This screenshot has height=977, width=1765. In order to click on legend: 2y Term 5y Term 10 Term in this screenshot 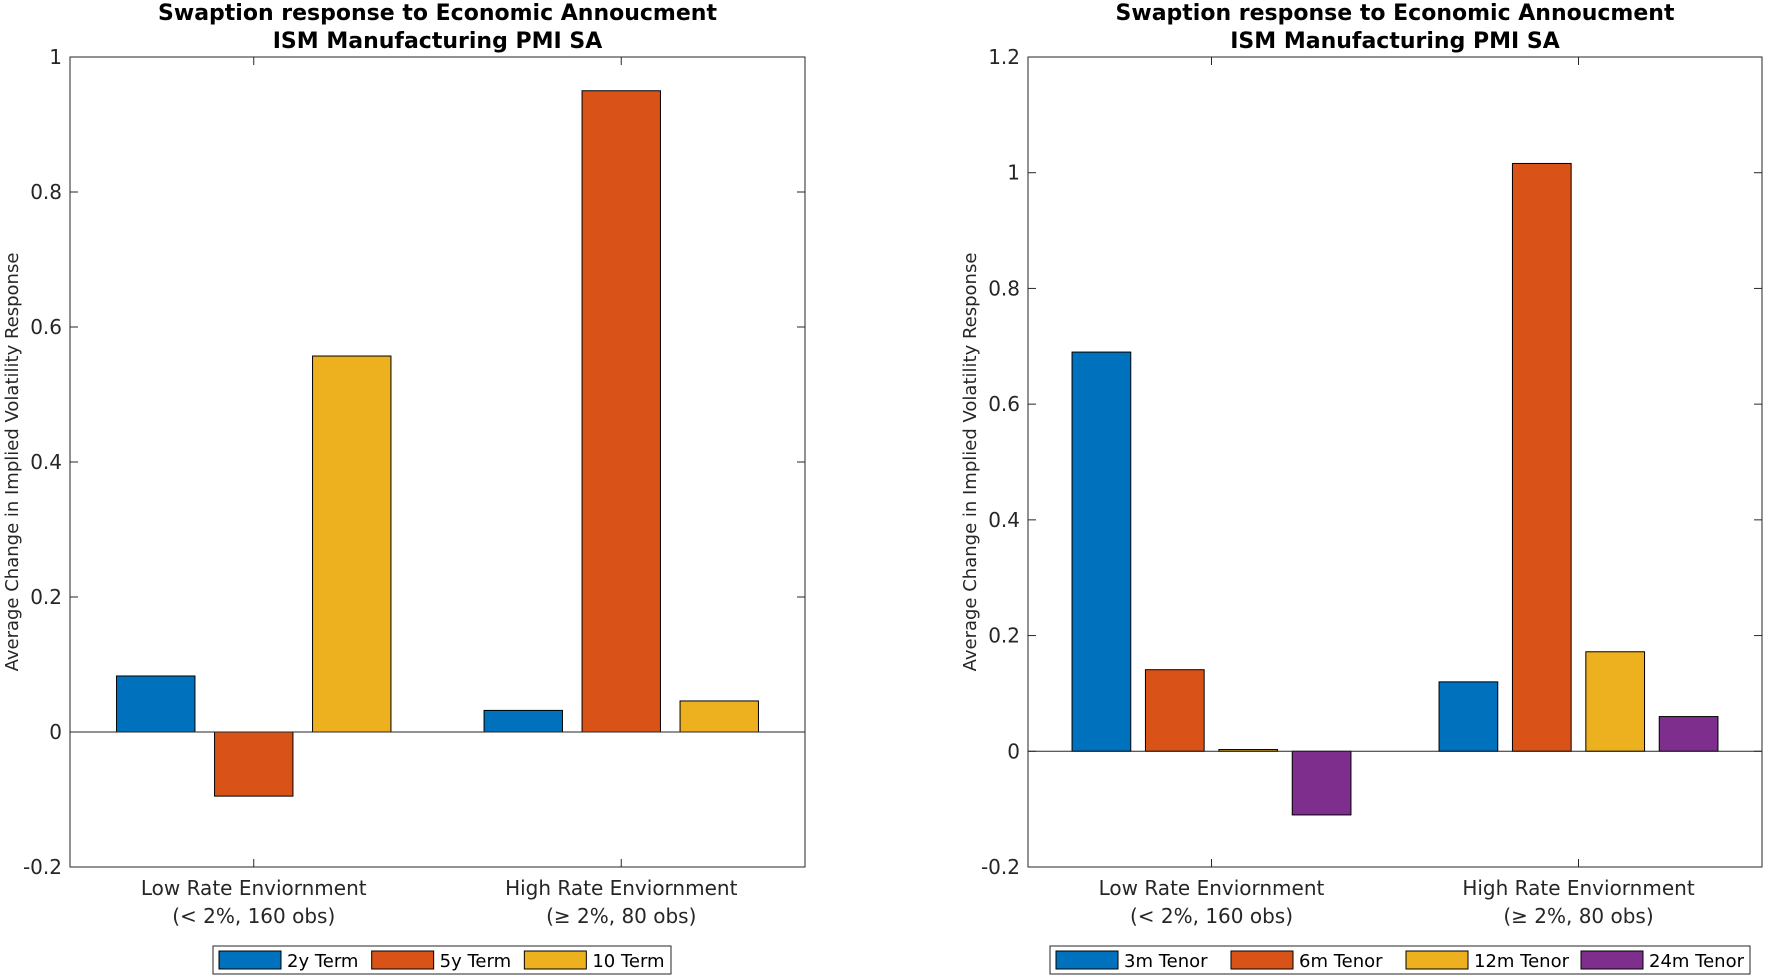, I will do `click(442, 960)`.